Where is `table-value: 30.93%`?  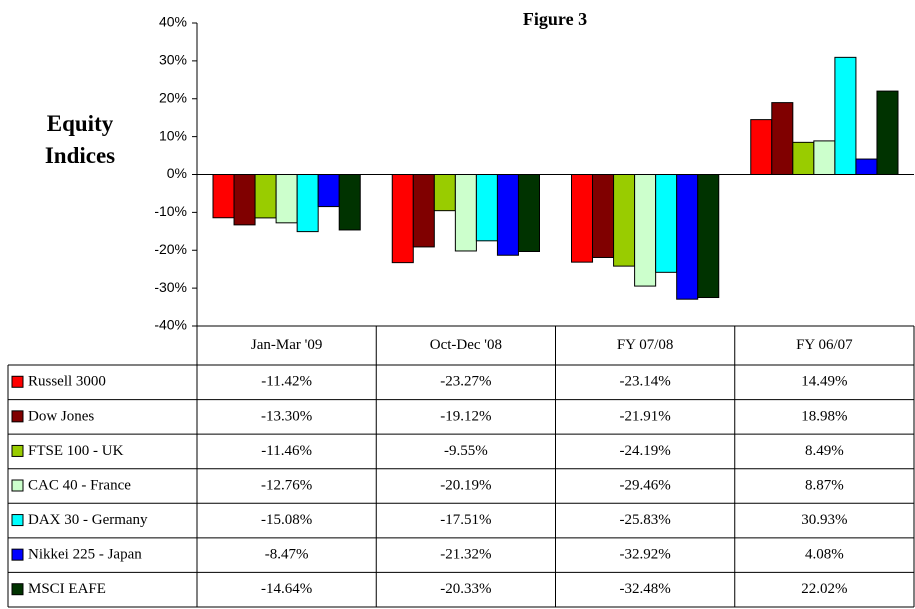
table-value: 30.93% is located at coordinates (824, 520).